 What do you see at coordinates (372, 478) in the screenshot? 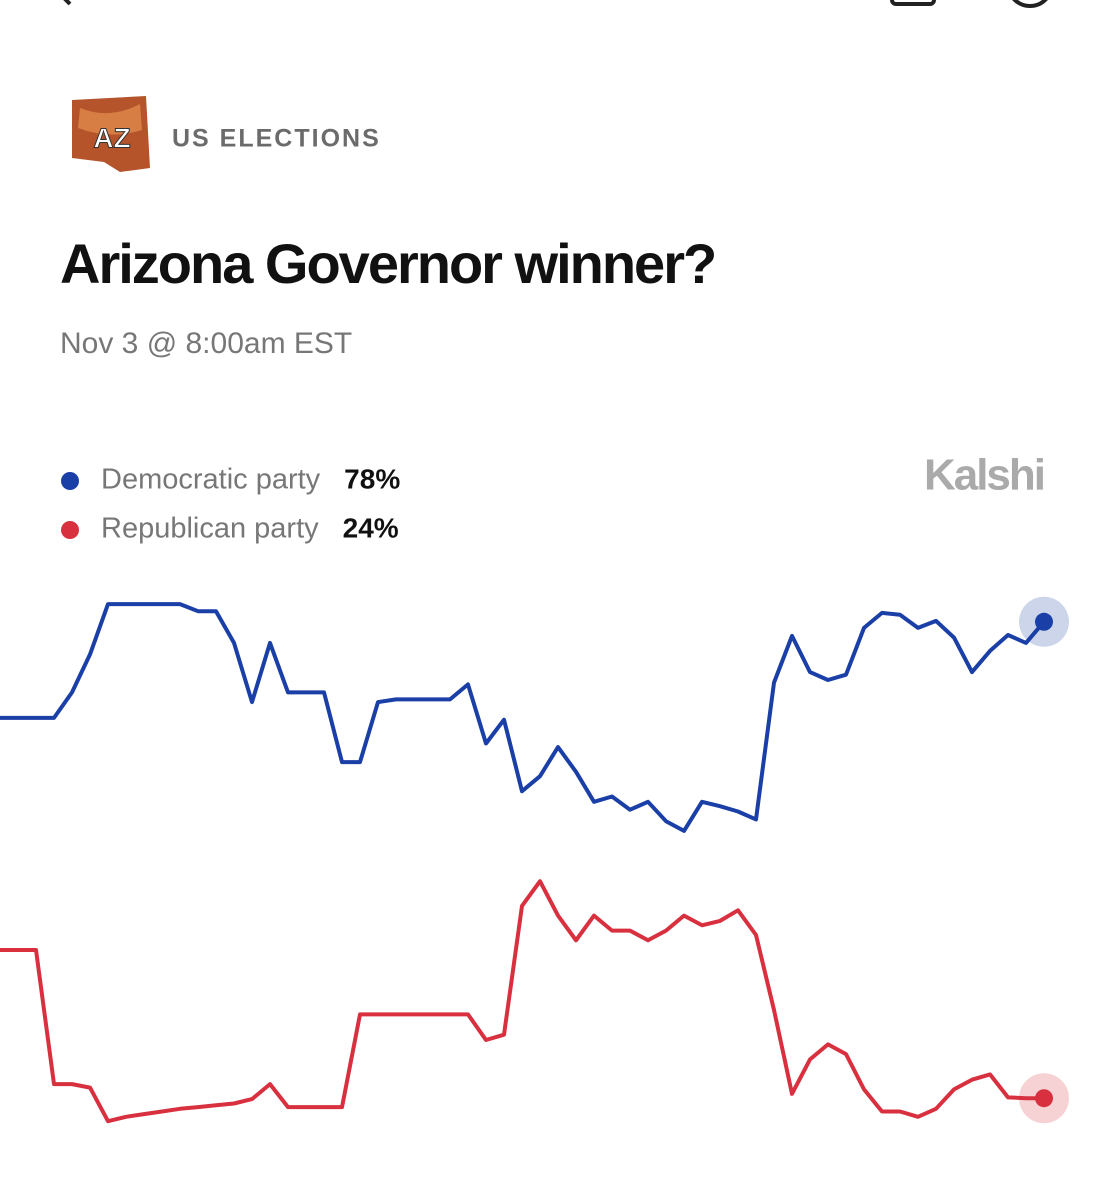
I see `legend-value: 78%` at bounding box center [372, 478].